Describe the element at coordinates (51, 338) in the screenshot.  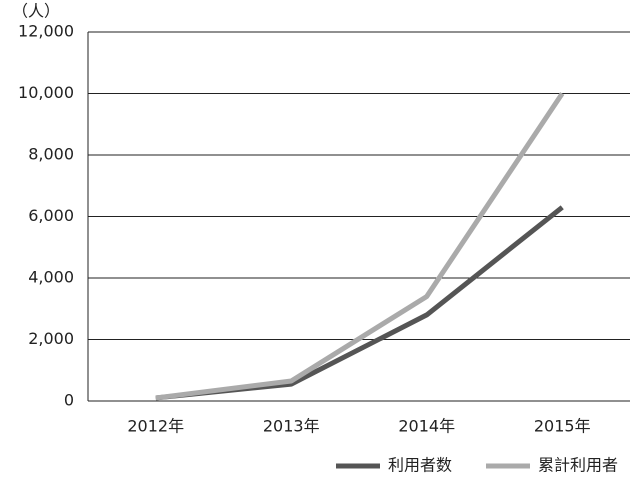
I see `y-tick-label: 2,000` at that location.